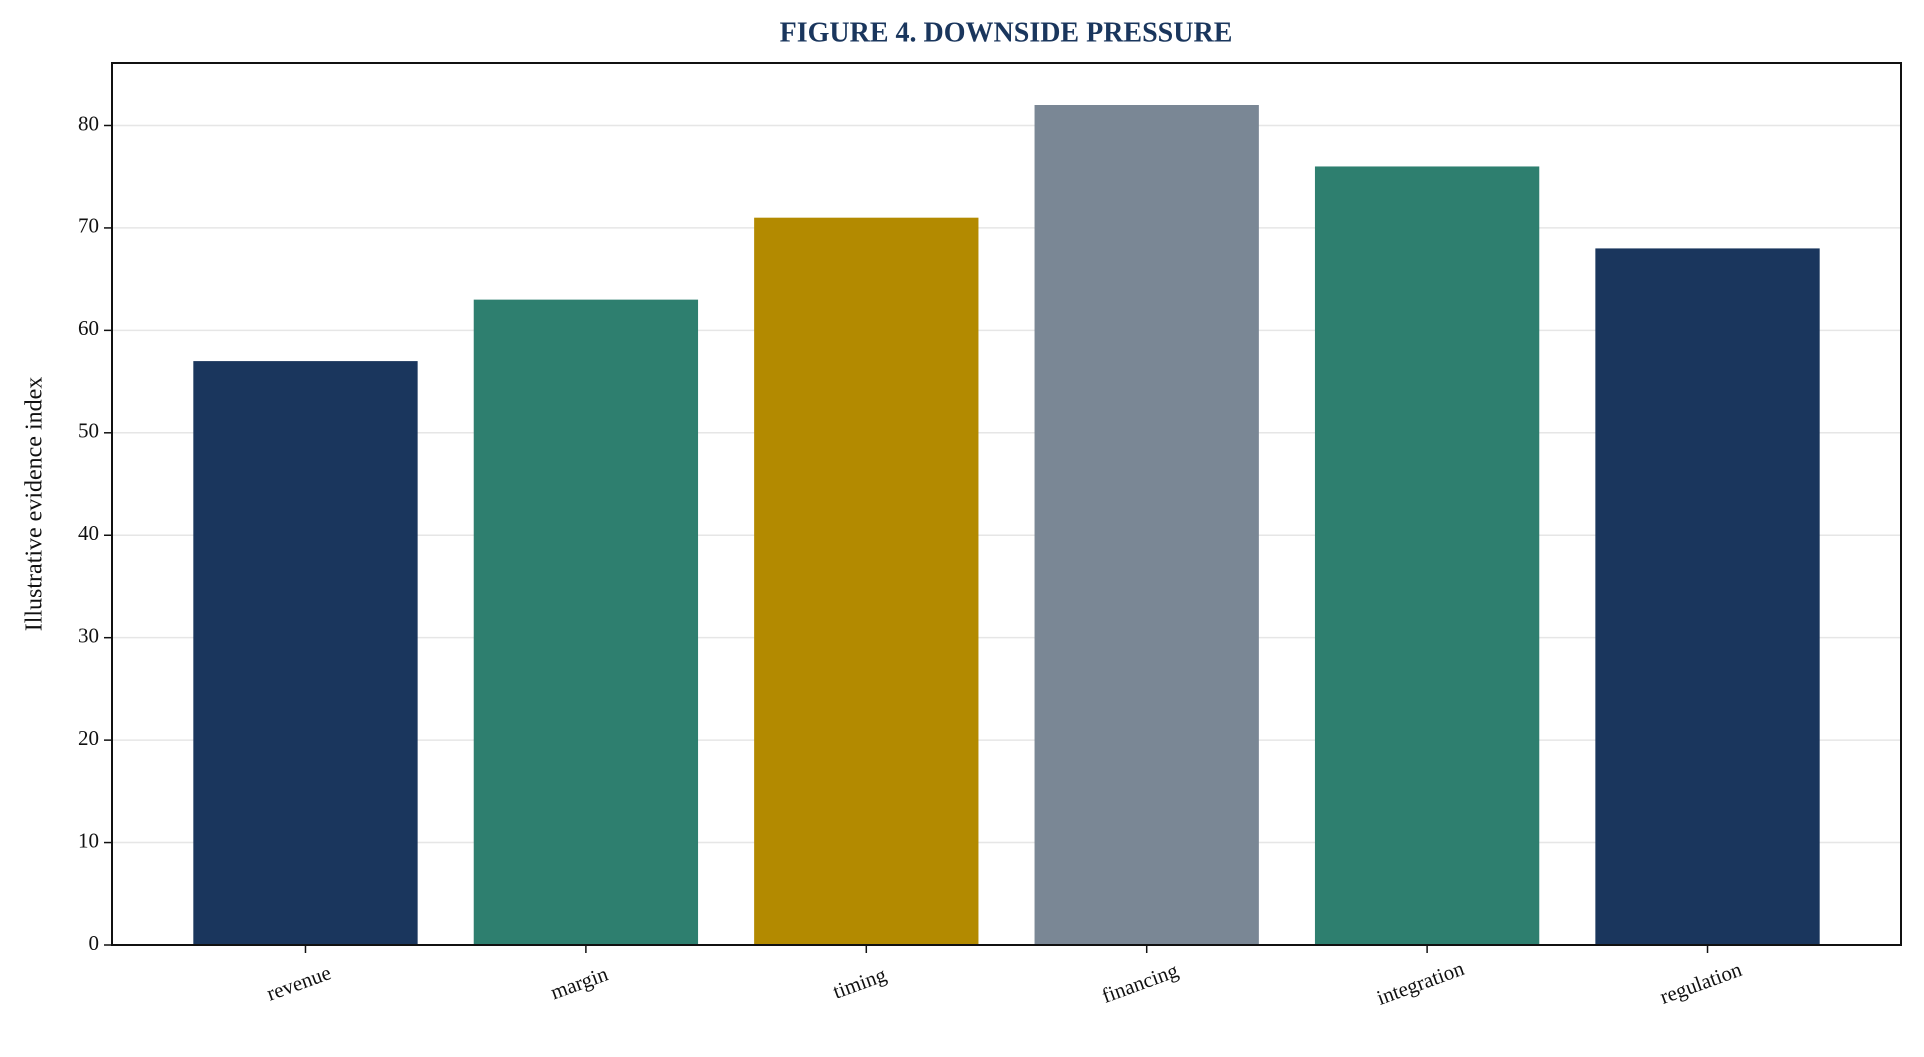 The image size is (1924, 1057). Describe the element at coordinates (1140, 983) in the screenshot. I see `x-tick-label: financing` at that location.